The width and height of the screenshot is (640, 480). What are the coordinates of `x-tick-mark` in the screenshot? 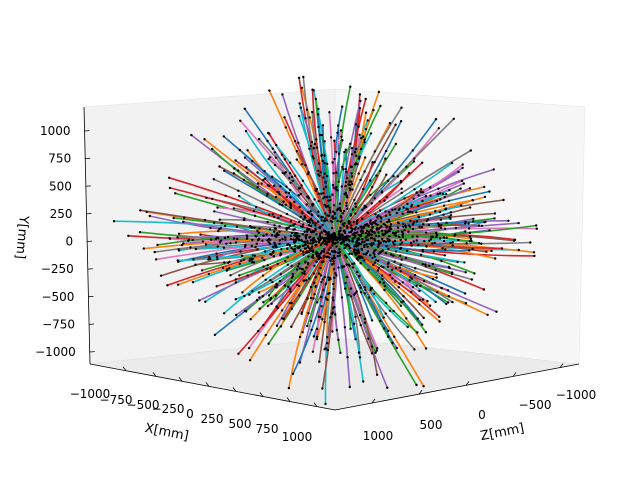 It's located at (180, 379).